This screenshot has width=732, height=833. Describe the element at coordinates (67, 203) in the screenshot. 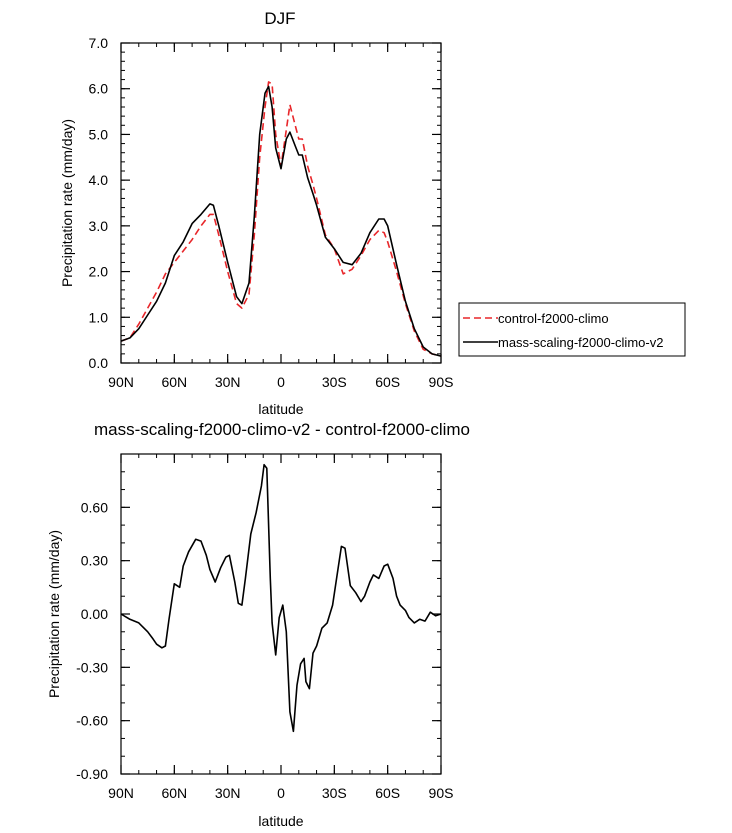

I see `top-y-axis-label: Precipitation rate (mm/day)` at that location.